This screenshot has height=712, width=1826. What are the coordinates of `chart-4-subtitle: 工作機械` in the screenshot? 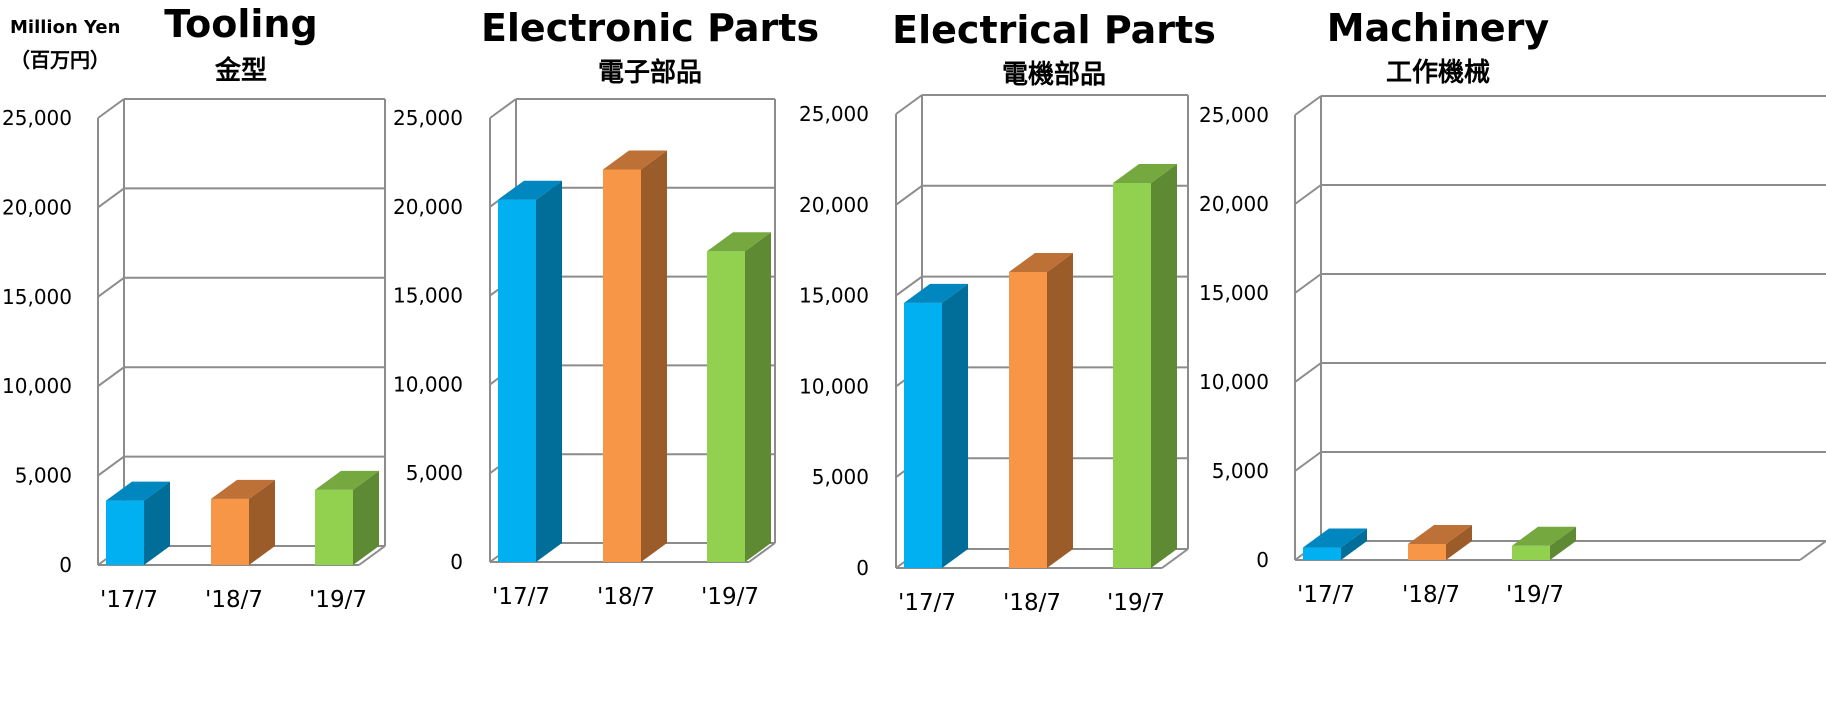 It's located at (1438, 73).